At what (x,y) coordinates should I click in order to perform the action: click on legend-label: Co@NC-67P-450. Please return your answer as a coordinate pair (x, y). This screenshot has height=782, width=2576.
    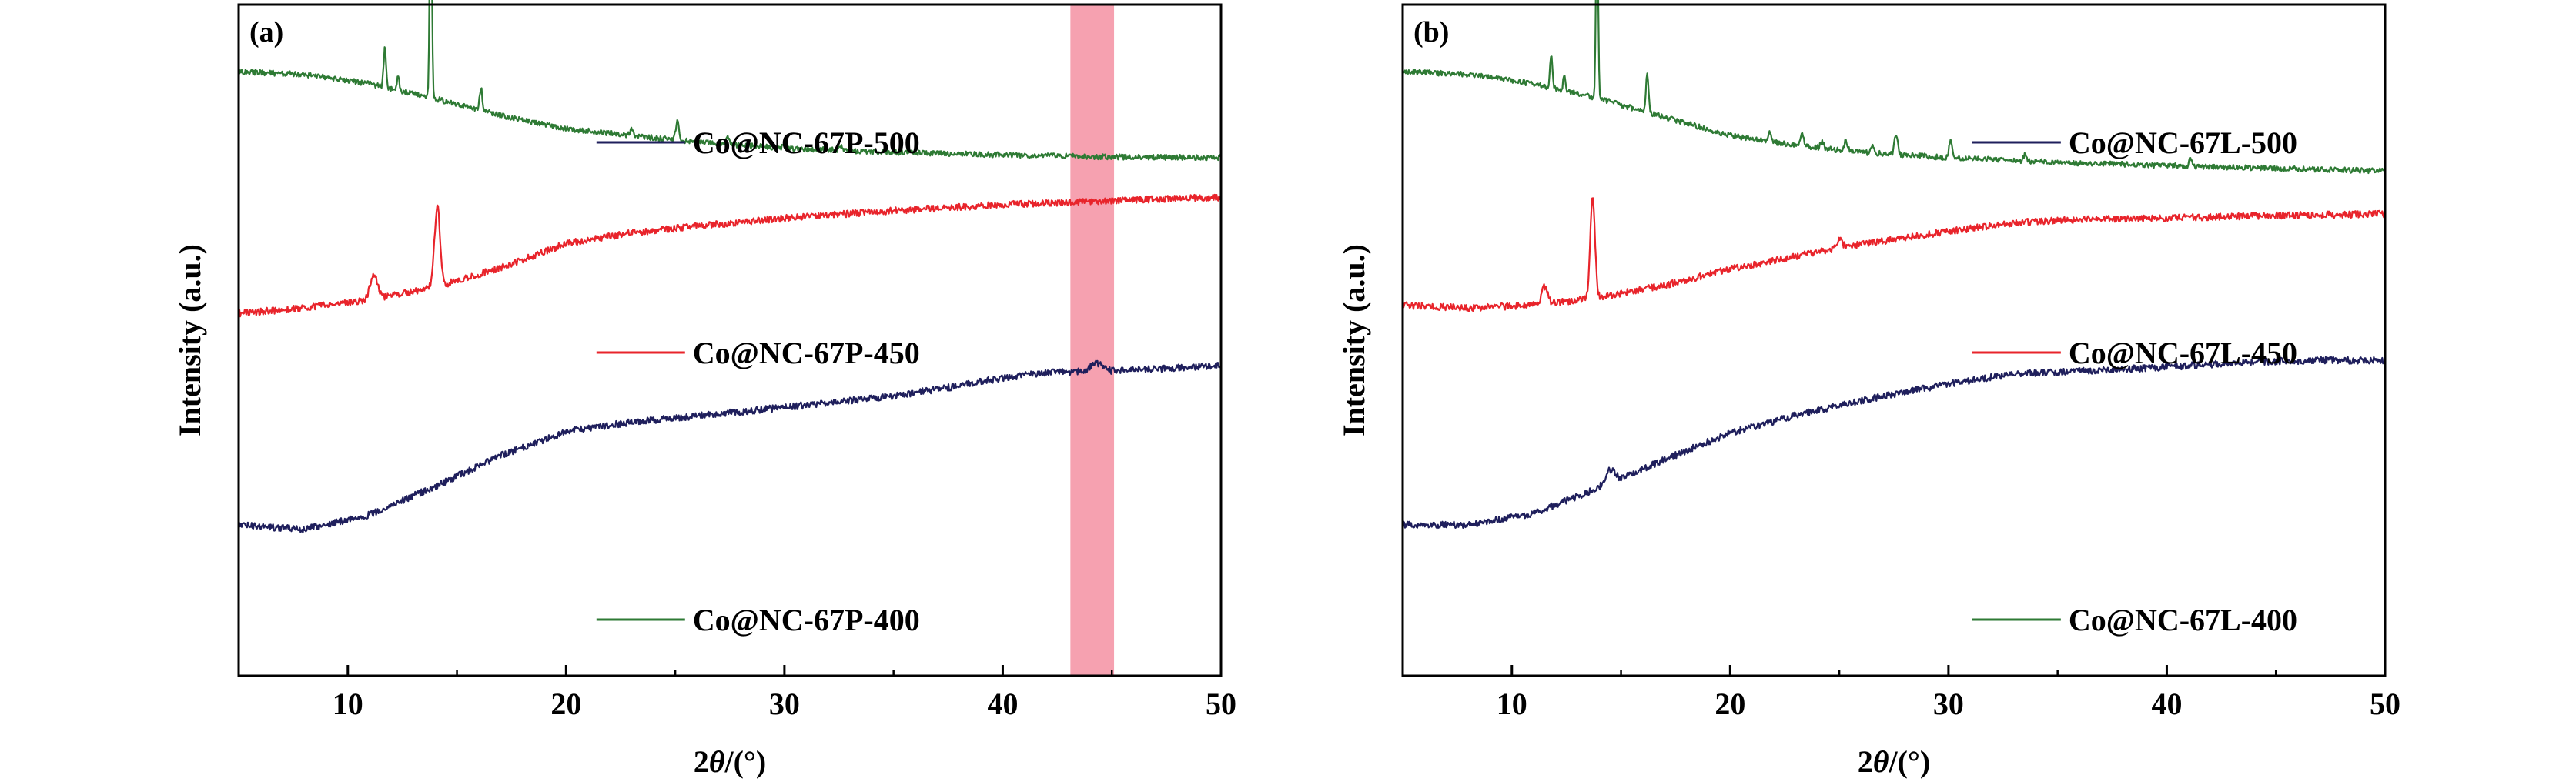
    Looking at the image, I should click on (807, 353).